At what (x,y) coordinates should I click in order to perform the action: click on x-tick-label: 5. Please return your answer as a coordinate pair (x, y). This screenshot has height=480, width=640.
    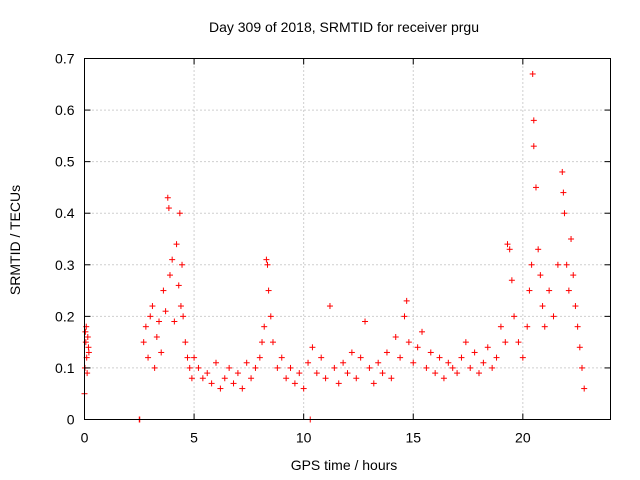
    Looking at the image, I should click on (194, 438).